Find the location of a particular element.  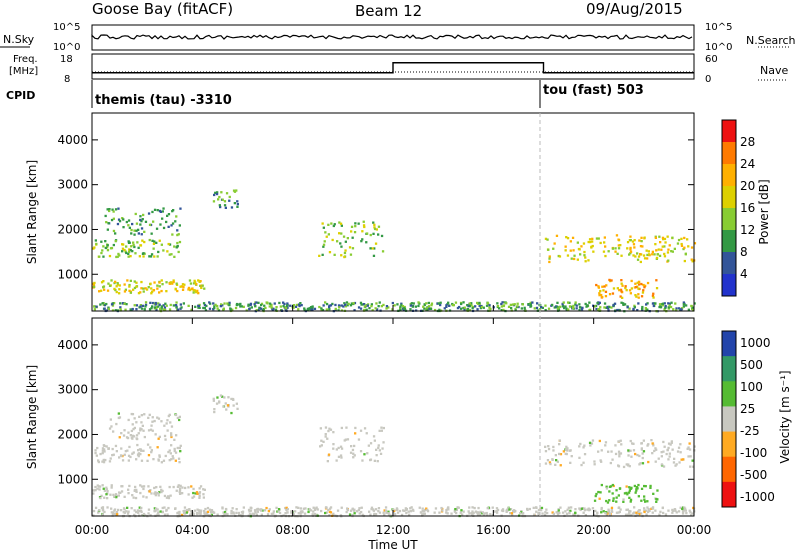

nave-tick-bottom: 0 is located at coordinates (708, 79).